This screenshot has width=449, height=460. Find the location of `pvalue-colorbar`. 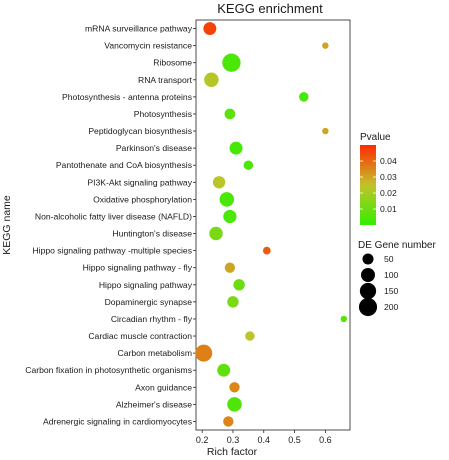

pvalue-colorbar is located at coordinates (368, 185).